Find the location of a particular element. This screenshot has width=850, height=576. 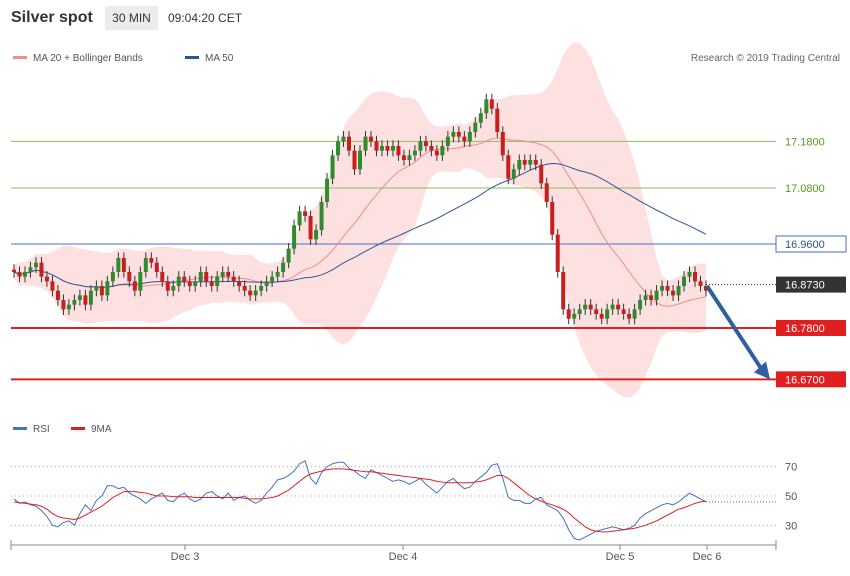

x-axis-label: Dec 6 is located at coordinates (707, 557).